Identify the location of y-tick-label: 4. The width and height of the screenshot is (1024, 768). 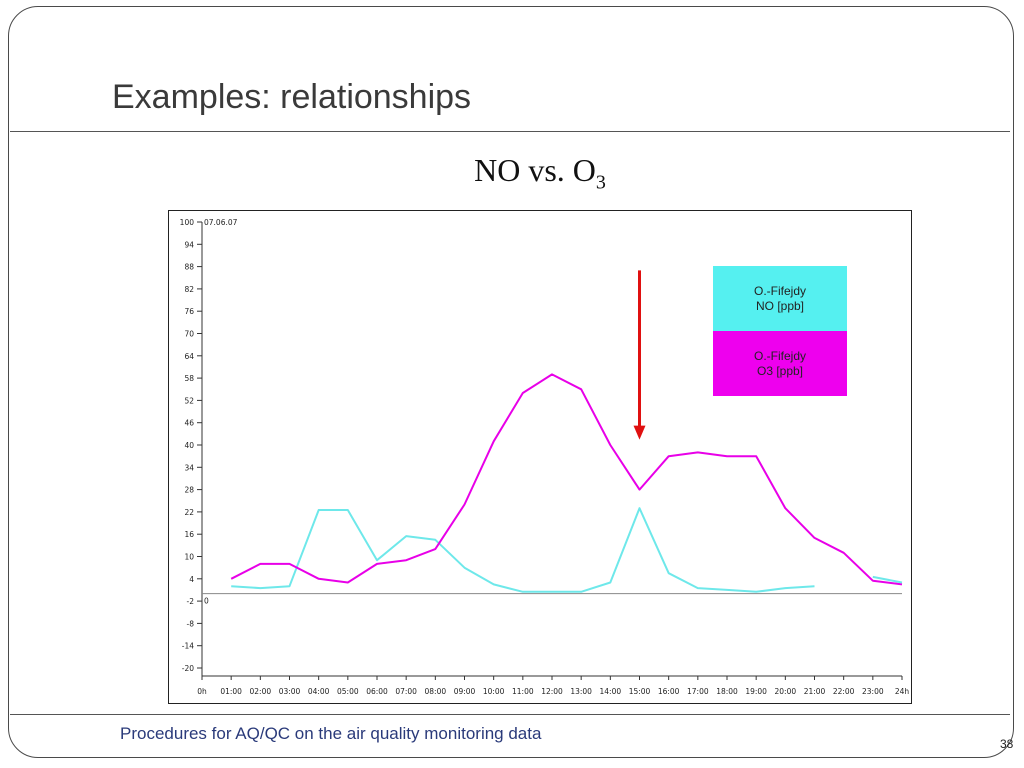
(191, 579).